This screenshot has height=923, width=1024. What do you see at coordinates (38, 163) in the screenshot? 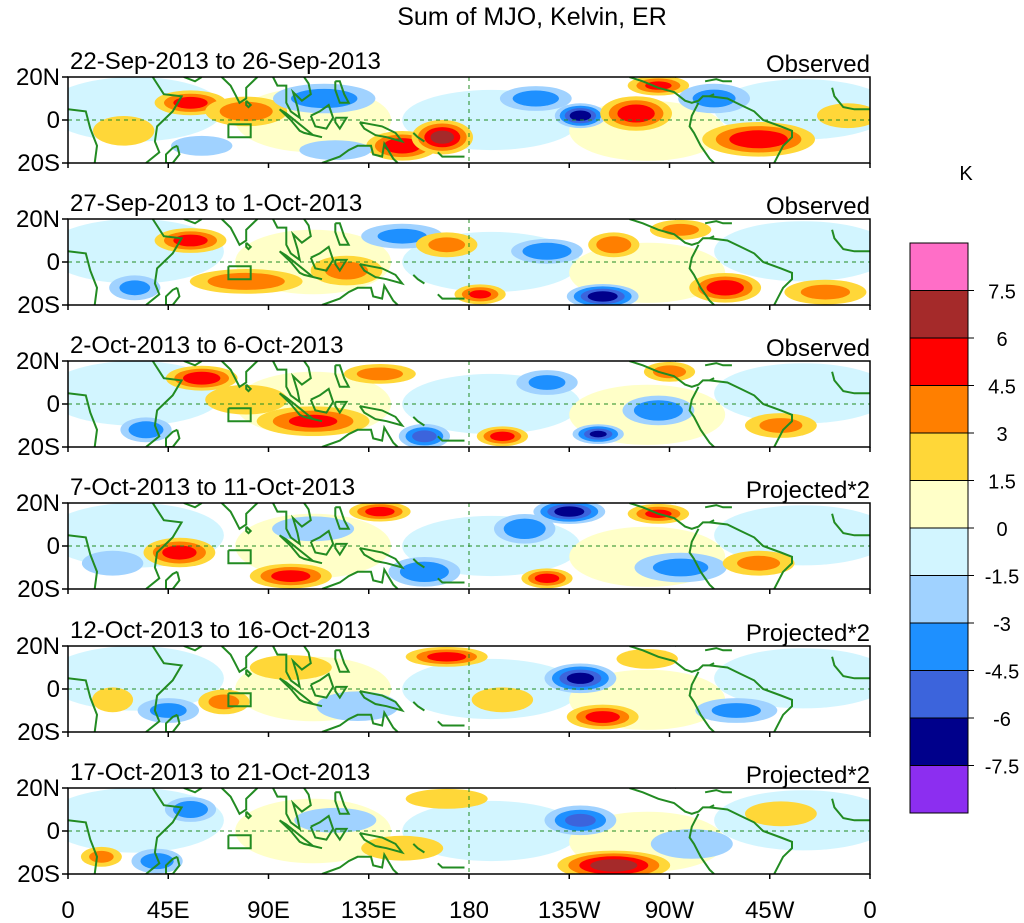
I see `lat-tick-label: 20S` at bounding box center [38, 163].